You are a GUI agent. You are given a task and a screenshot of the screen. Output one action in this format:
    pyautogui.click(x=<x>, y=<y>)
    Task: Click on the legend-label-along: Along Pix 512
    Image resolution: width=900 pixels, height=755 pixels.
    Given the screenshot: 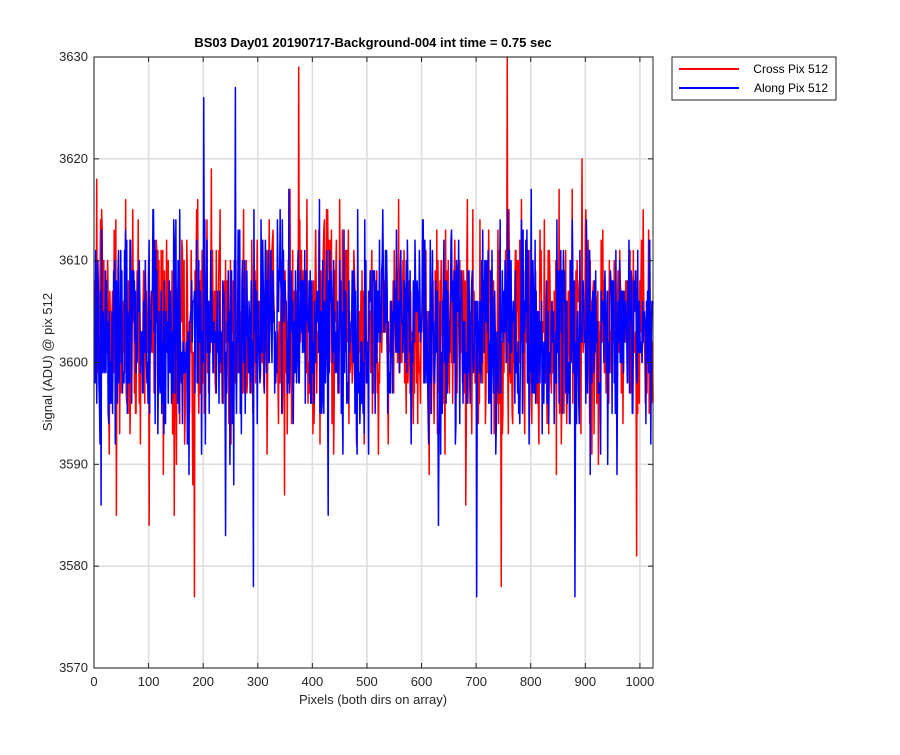 What is the action you would take?
    pyautogui.click(x=791, y=88)
    